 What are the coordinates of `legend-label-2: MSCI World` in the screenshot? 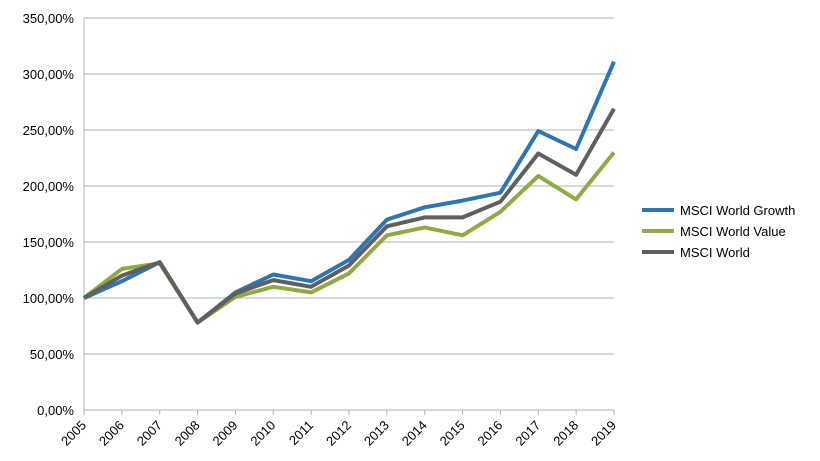 It's located at (715, 252).